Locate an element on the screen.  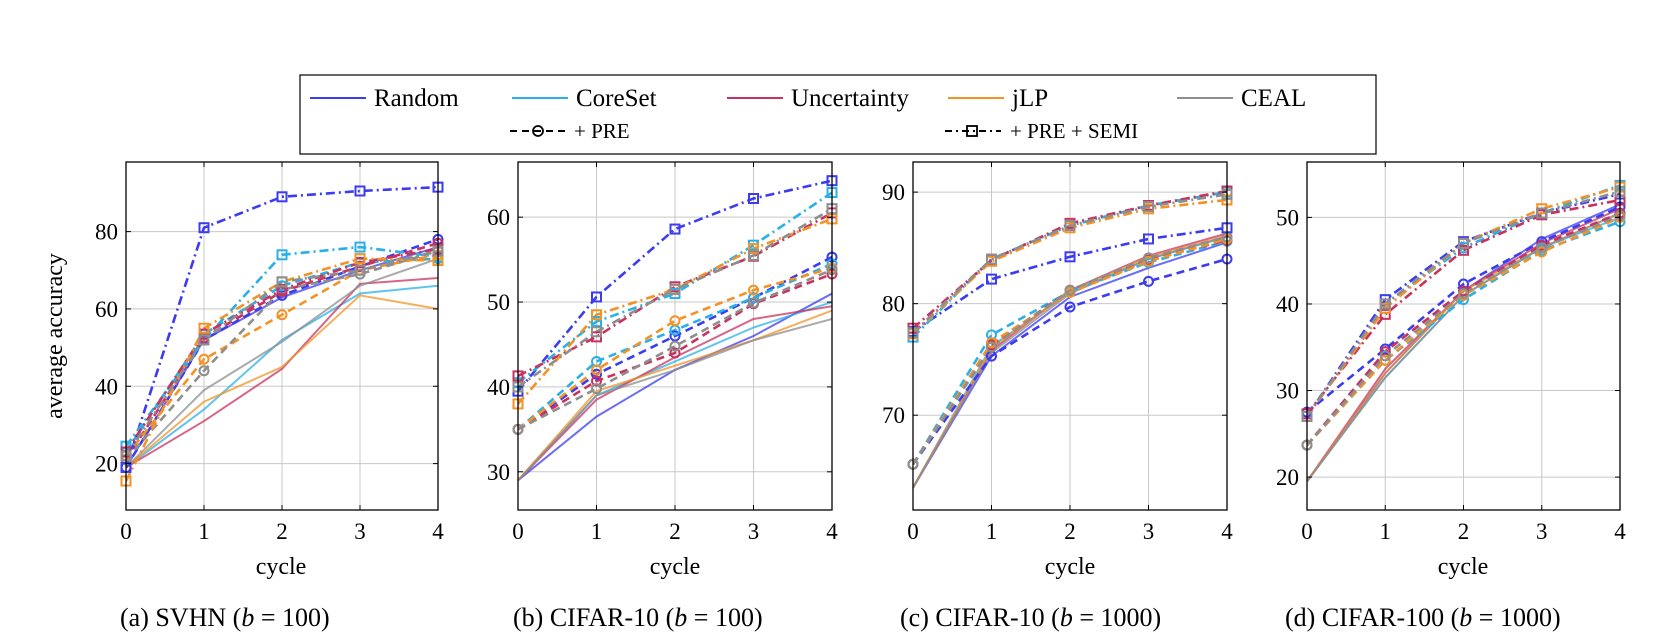
y-tick-label: 30 is located at coordinates (1287, 391).